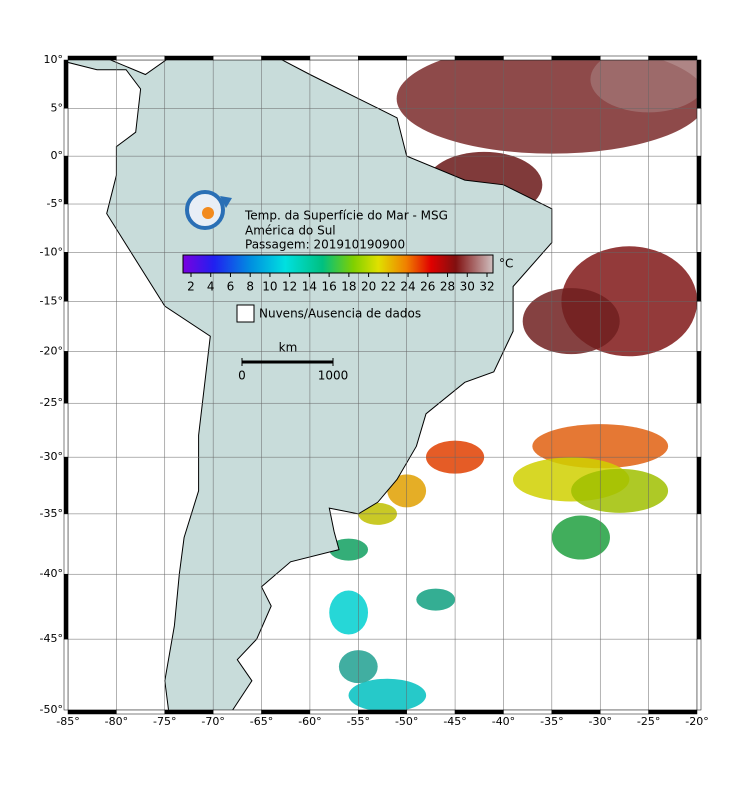  I want to click on x-tick-label: -35°, so click(551, 721).